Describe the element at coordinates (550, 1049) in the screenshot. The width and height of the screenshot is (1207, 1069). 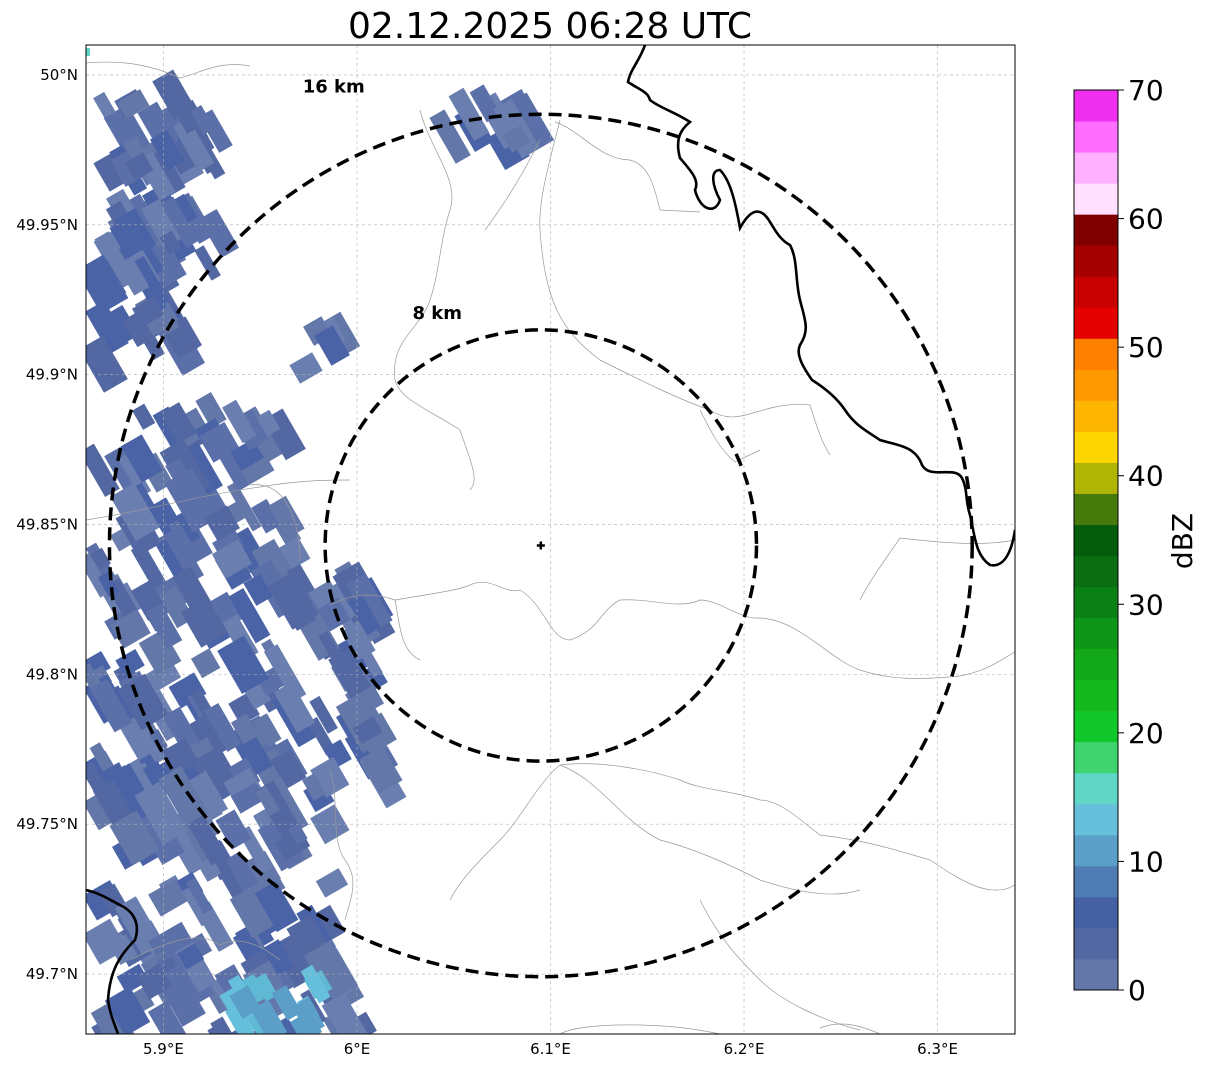
I see `lon-tick-label: 6.1°E` at that location.